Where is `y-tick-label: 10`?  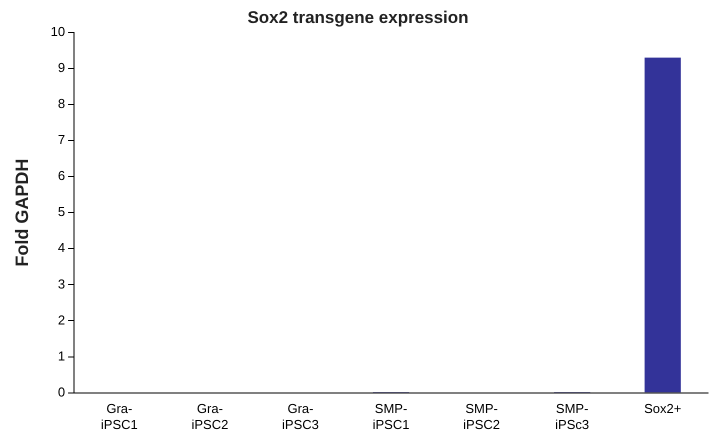 y-tick-label: 10 is located at coordinates (58, 31).